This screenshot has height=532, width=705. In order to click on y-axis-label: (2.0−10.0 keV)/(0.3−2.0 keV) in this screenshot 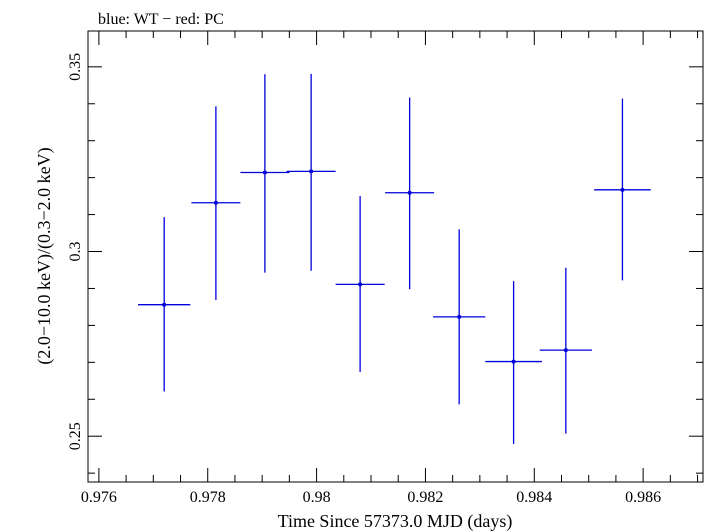, I will do `click(44, 255)`.